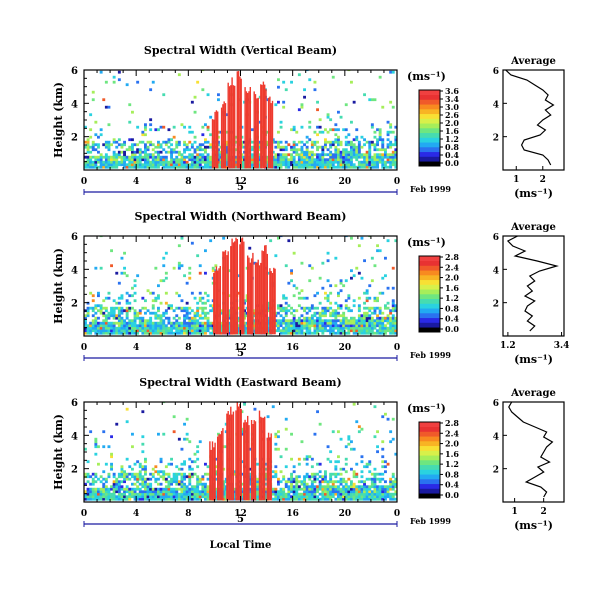 This screenshot has height=598, width=616. I want to click on profile-x-tick-label: 1.2, so click(508, 346).